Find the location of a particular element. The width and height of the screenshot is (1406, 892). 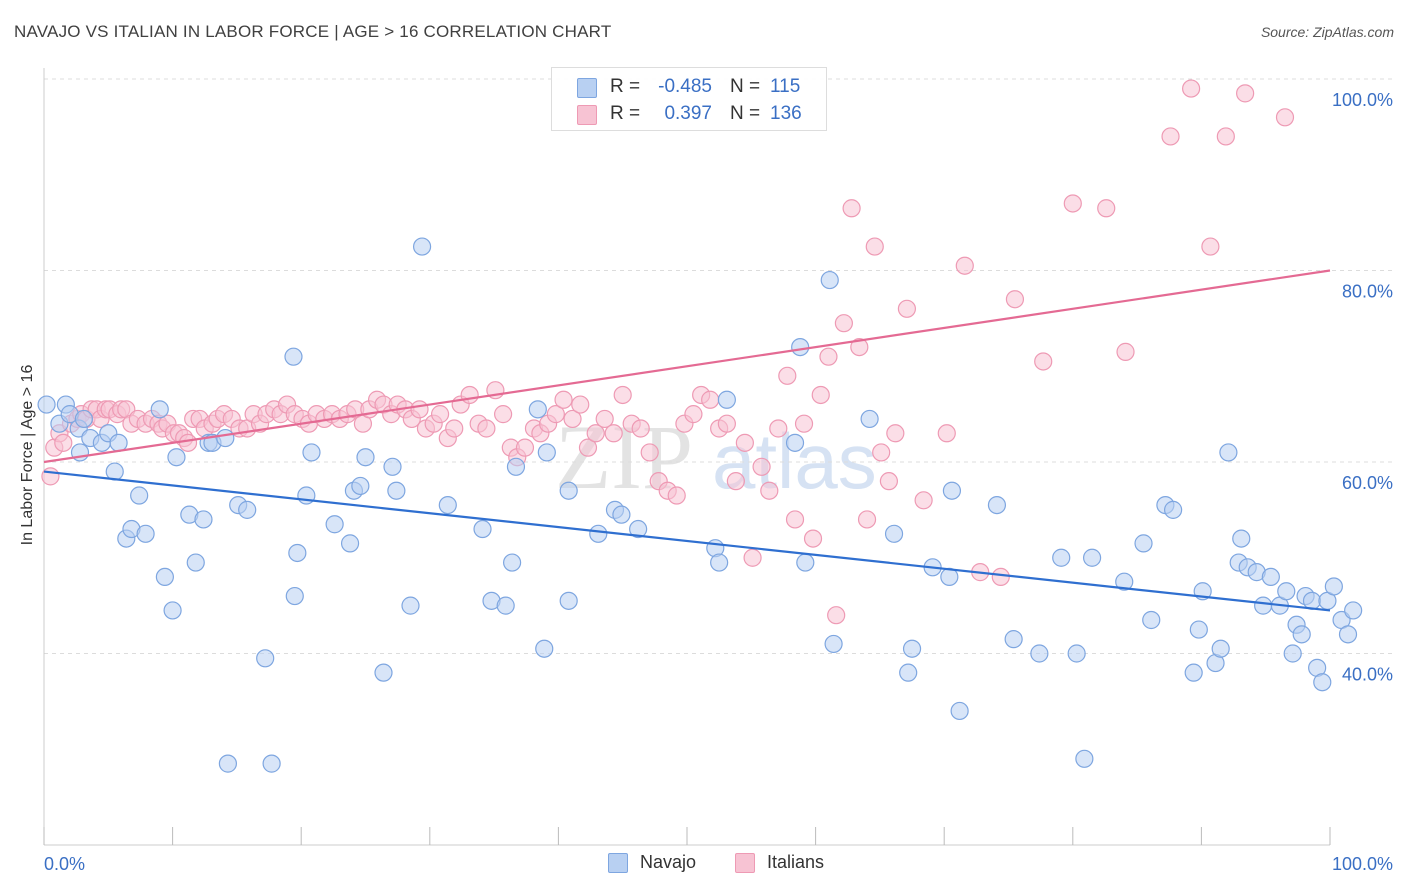

source-note: Source: ZipAtlas.com is located at coordinates (1327, 32).